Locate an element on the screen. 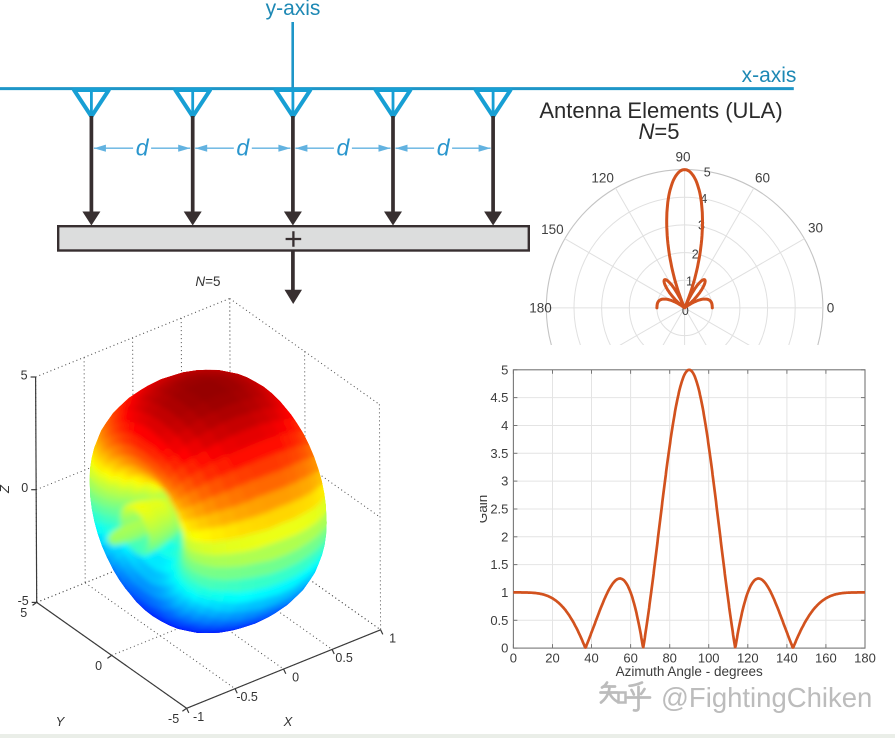 The image size is (895, 738). svg-text: -1 is located at coordinates (198, 717).